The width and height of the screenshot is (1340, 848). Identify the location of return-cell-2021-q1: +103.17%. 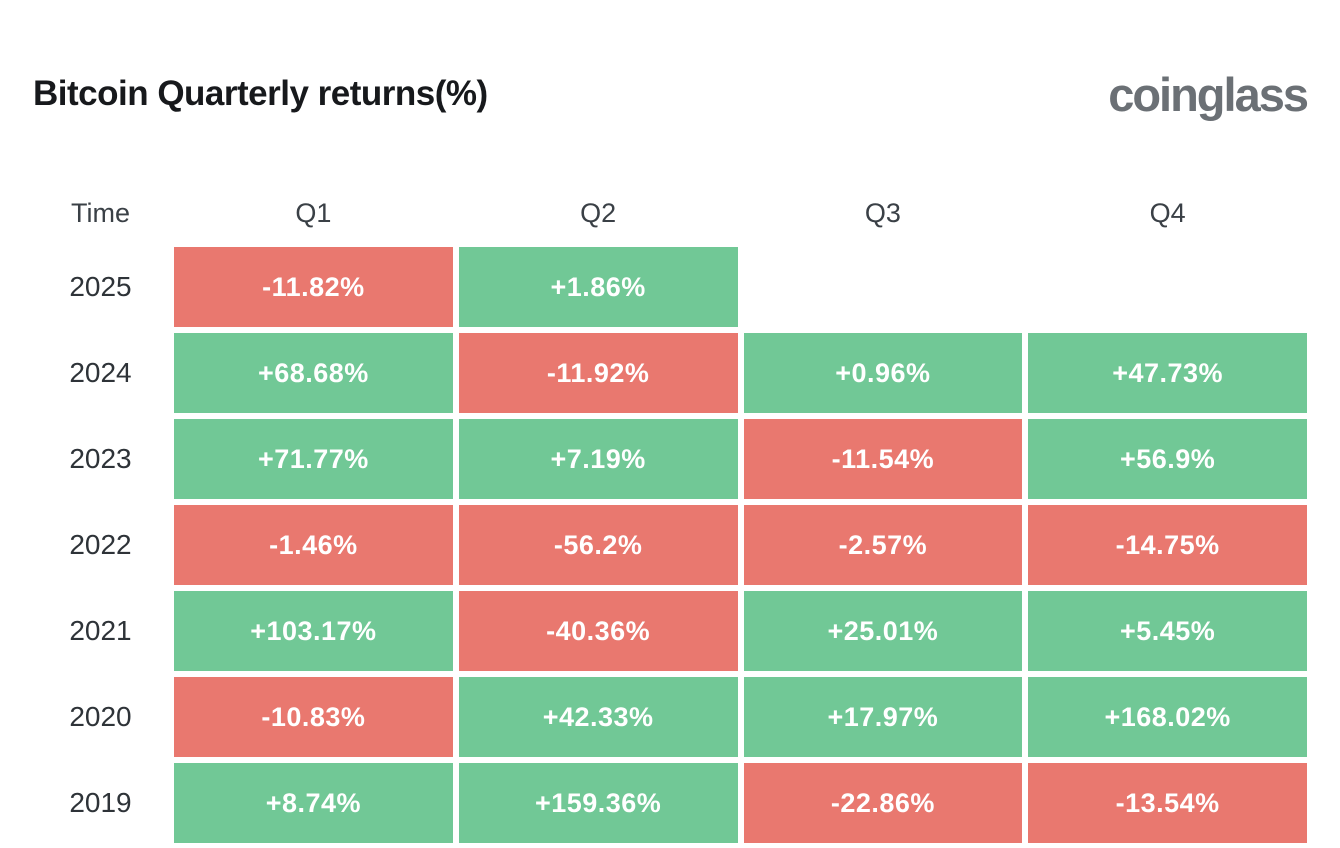
(313, 631).